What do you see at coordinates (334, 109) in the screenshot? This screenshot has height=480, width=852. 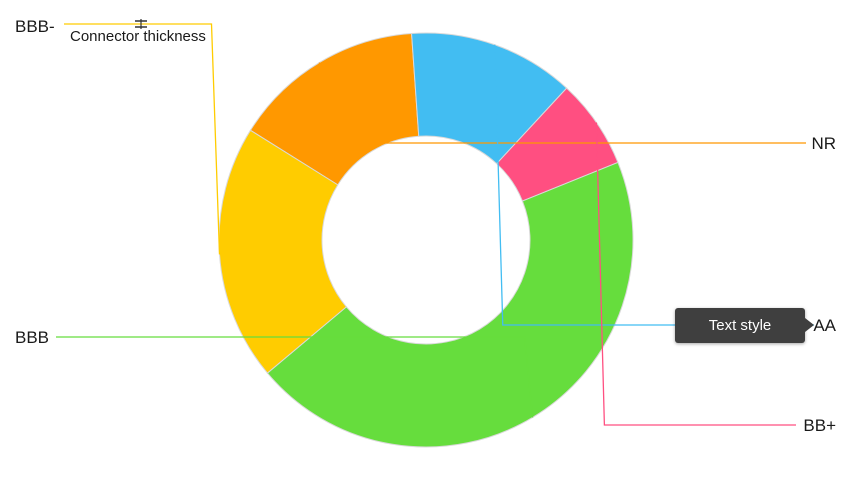 I see `slice-nr` at bounding box center [334, 109].